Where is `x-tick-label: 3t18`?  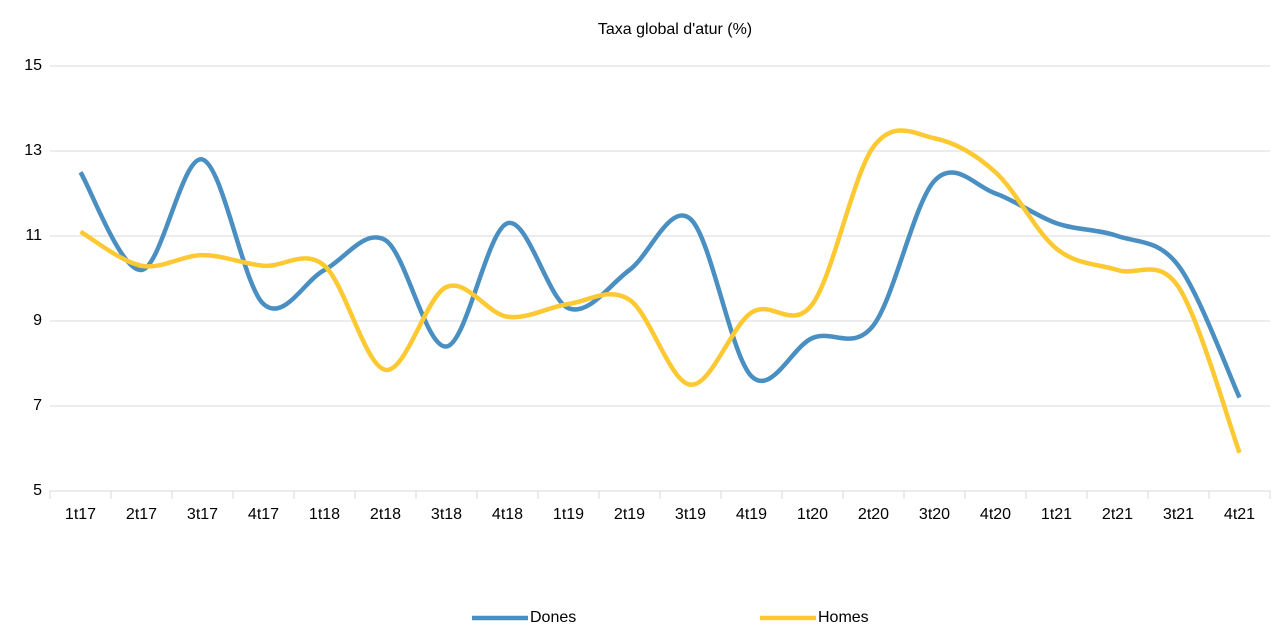 x-tick-label: 3t18 is located at coordinates (446, 514).